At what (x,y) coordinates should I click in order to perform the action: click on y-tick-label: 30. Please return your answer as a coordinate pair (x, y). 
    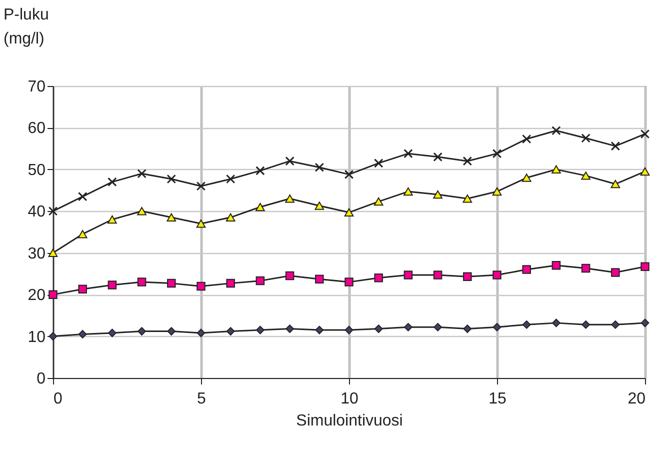
    Looking at the image, I should click on (37, 253).